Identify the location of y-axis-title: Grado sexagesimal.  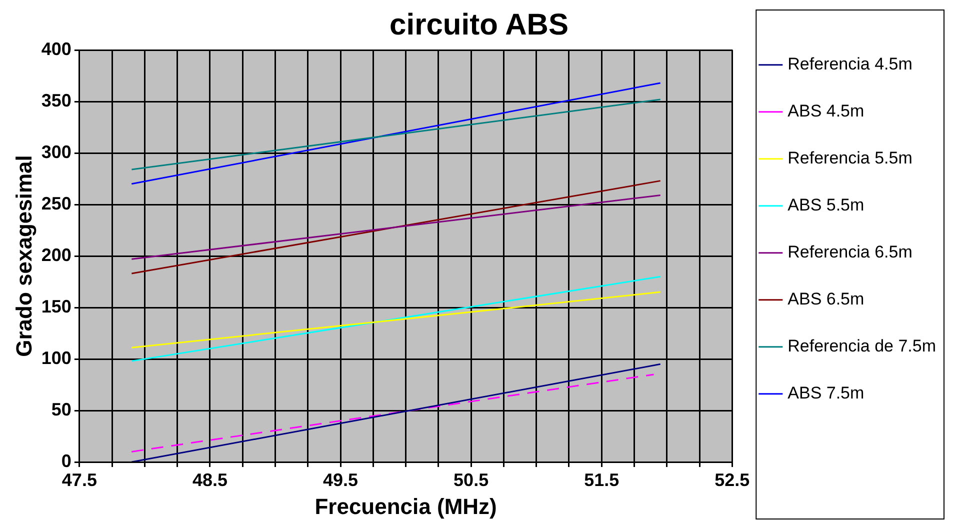
(23, 256).